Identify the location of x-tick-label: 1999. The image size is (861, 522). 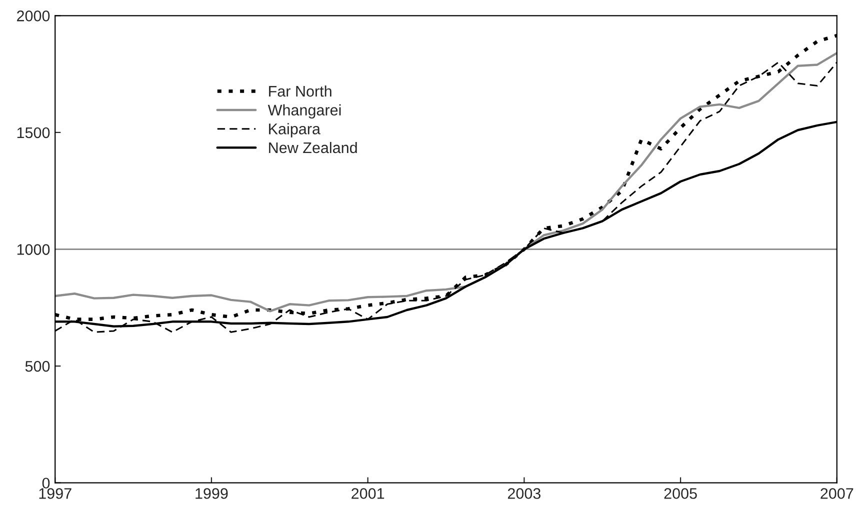
(212, 493).